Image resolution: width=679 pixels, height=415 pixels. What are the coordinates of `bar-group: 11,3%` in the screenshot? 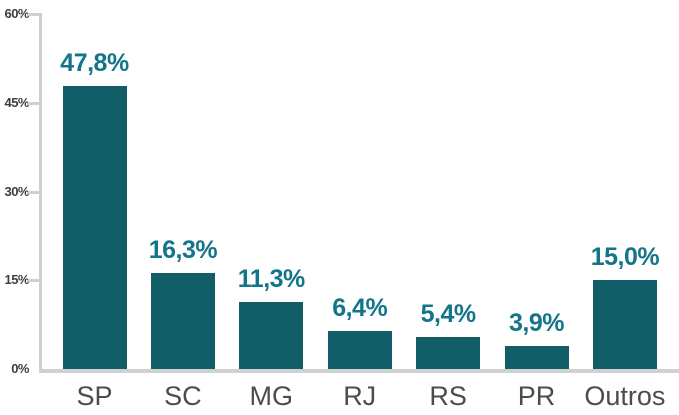 It's located at (271, 317).